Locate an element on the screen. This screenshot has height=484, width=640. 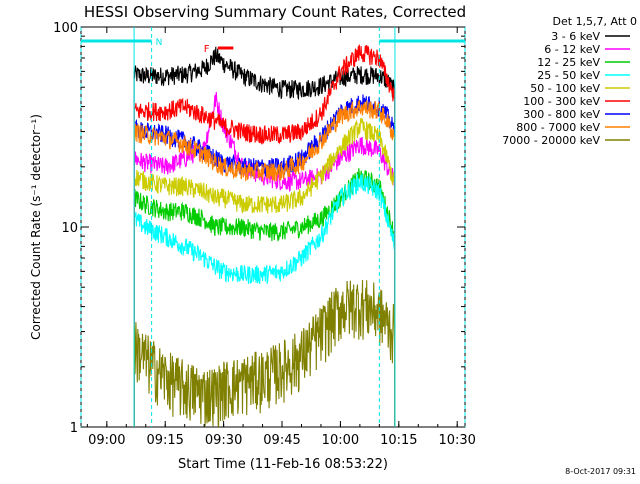
legend-label-4: 50 - 100 keV is located at coordinates (565, 88).